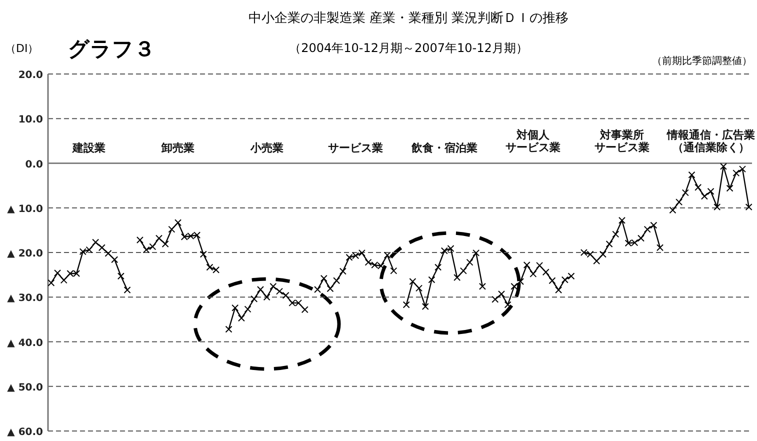 The image size is (757, 441). I want to click on annotation: 建設業, so click(89, 147).